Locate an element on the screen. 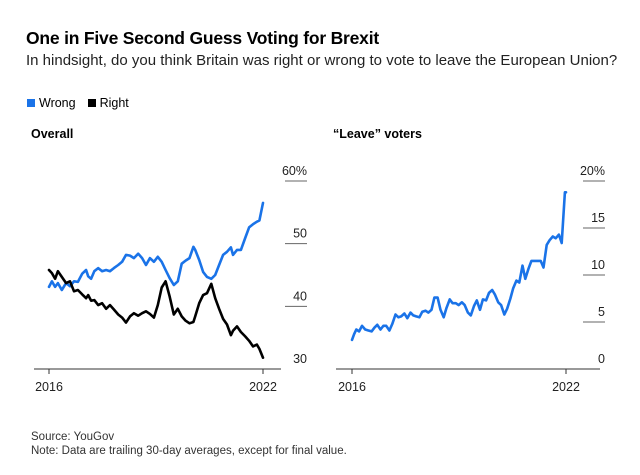 Image resolution: width=640 pixels, height=475 pixels. source-note: Source: YouGov is located at coordinates (73, 437).